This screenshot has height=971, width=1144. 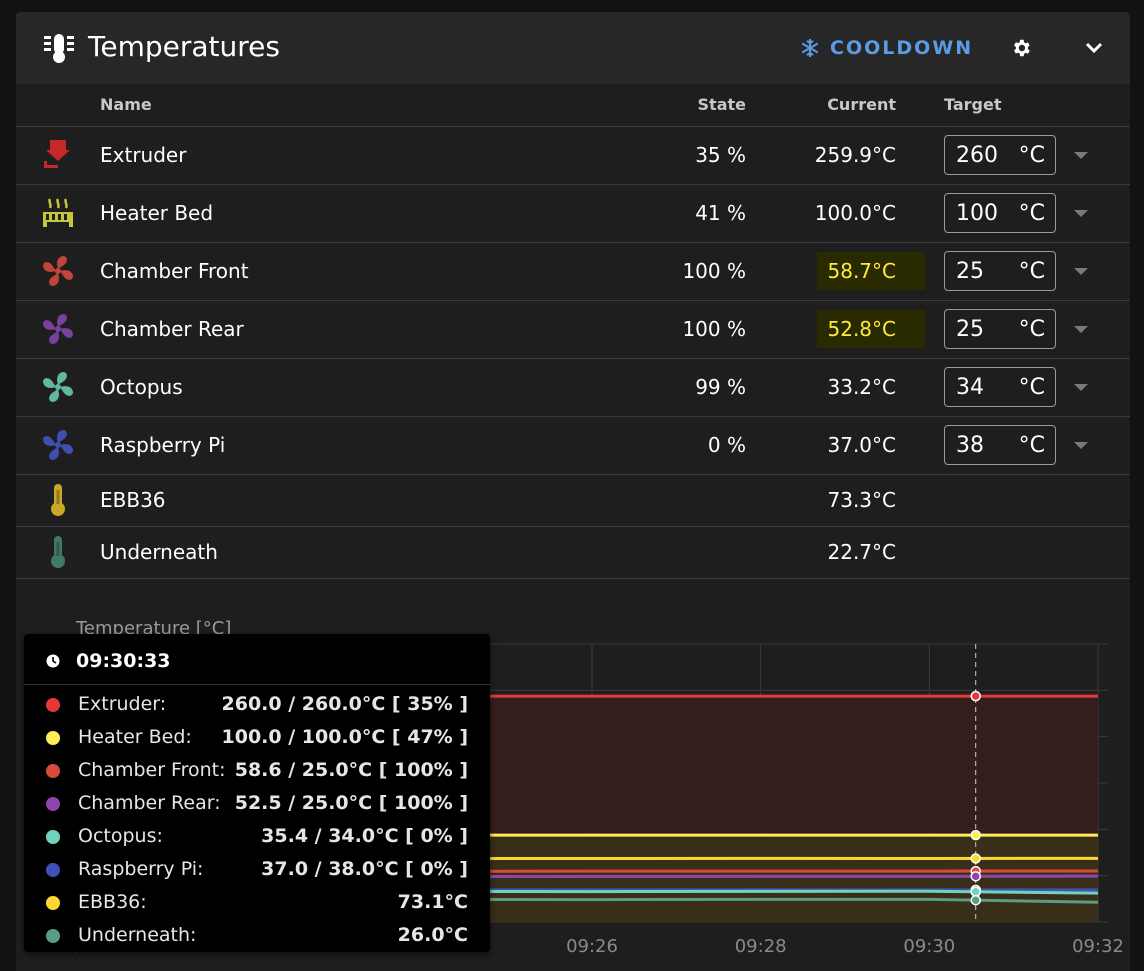 I want to click on tooltip-value: 37.0 / 38.0°C [ 0% ], so click(x=364, y=869).